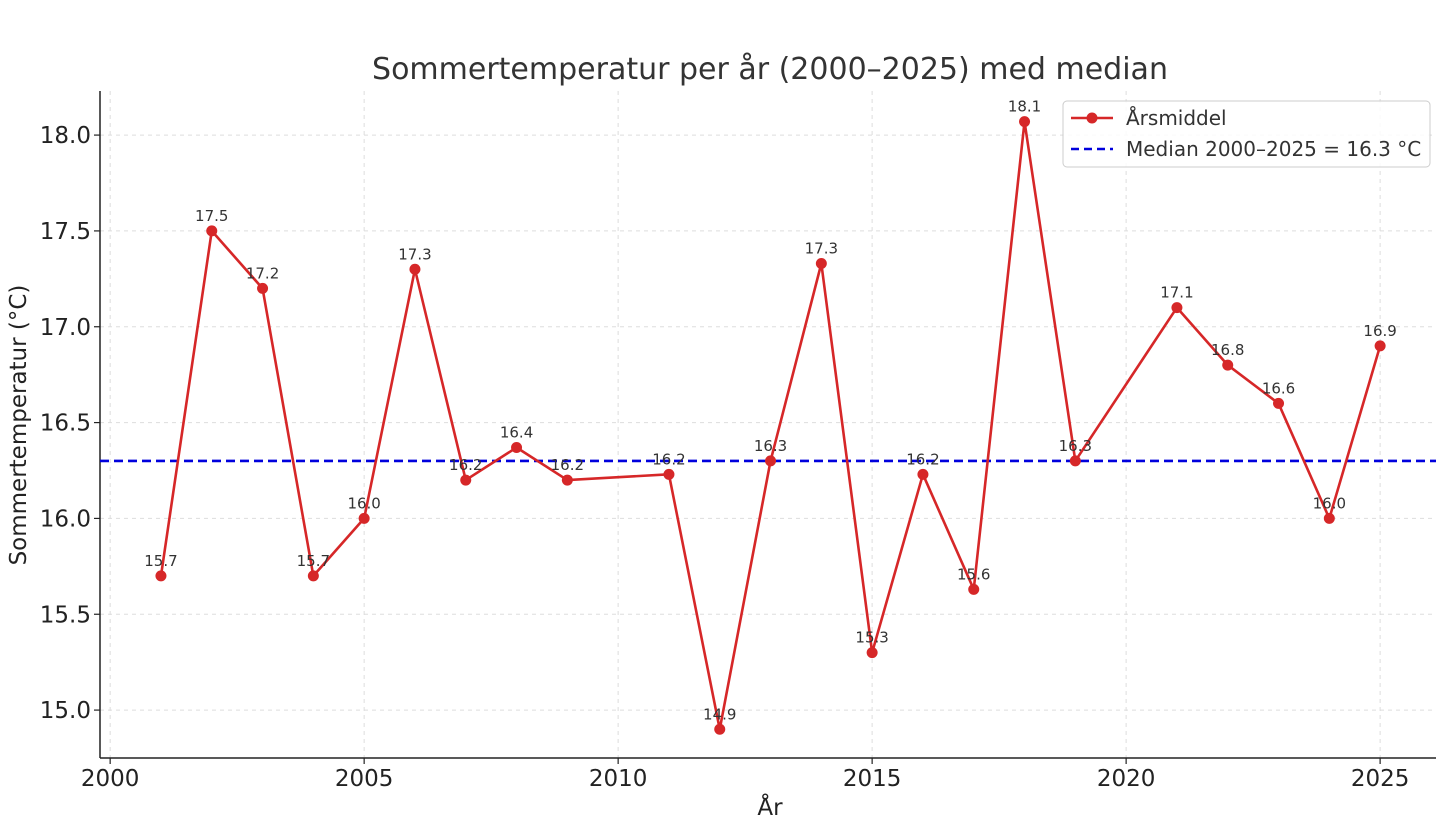 The image size is (1436, 831). What do you see at coordinates (1379, 331) in the screenshot?
I see `data-label: 16.9` at bounding box center [1379, 331].